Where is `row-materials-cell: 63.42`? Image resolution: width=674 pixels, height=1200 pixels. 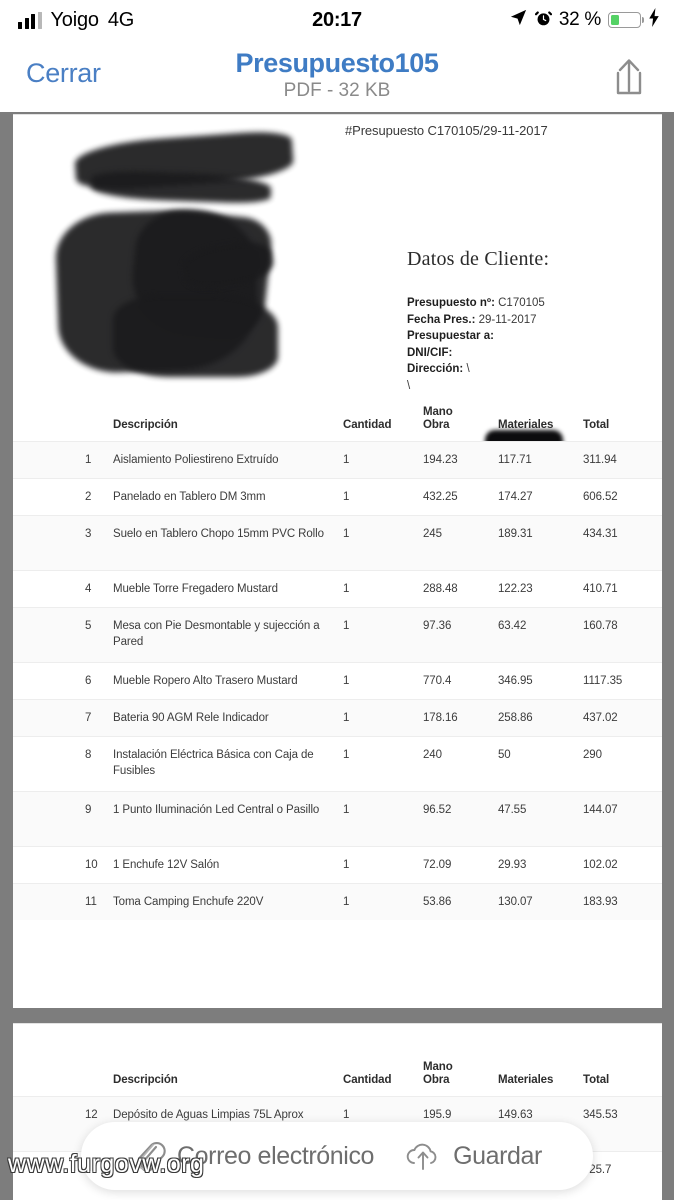
row-materials-cell: 63.42 is located at coordinates (512, 626).